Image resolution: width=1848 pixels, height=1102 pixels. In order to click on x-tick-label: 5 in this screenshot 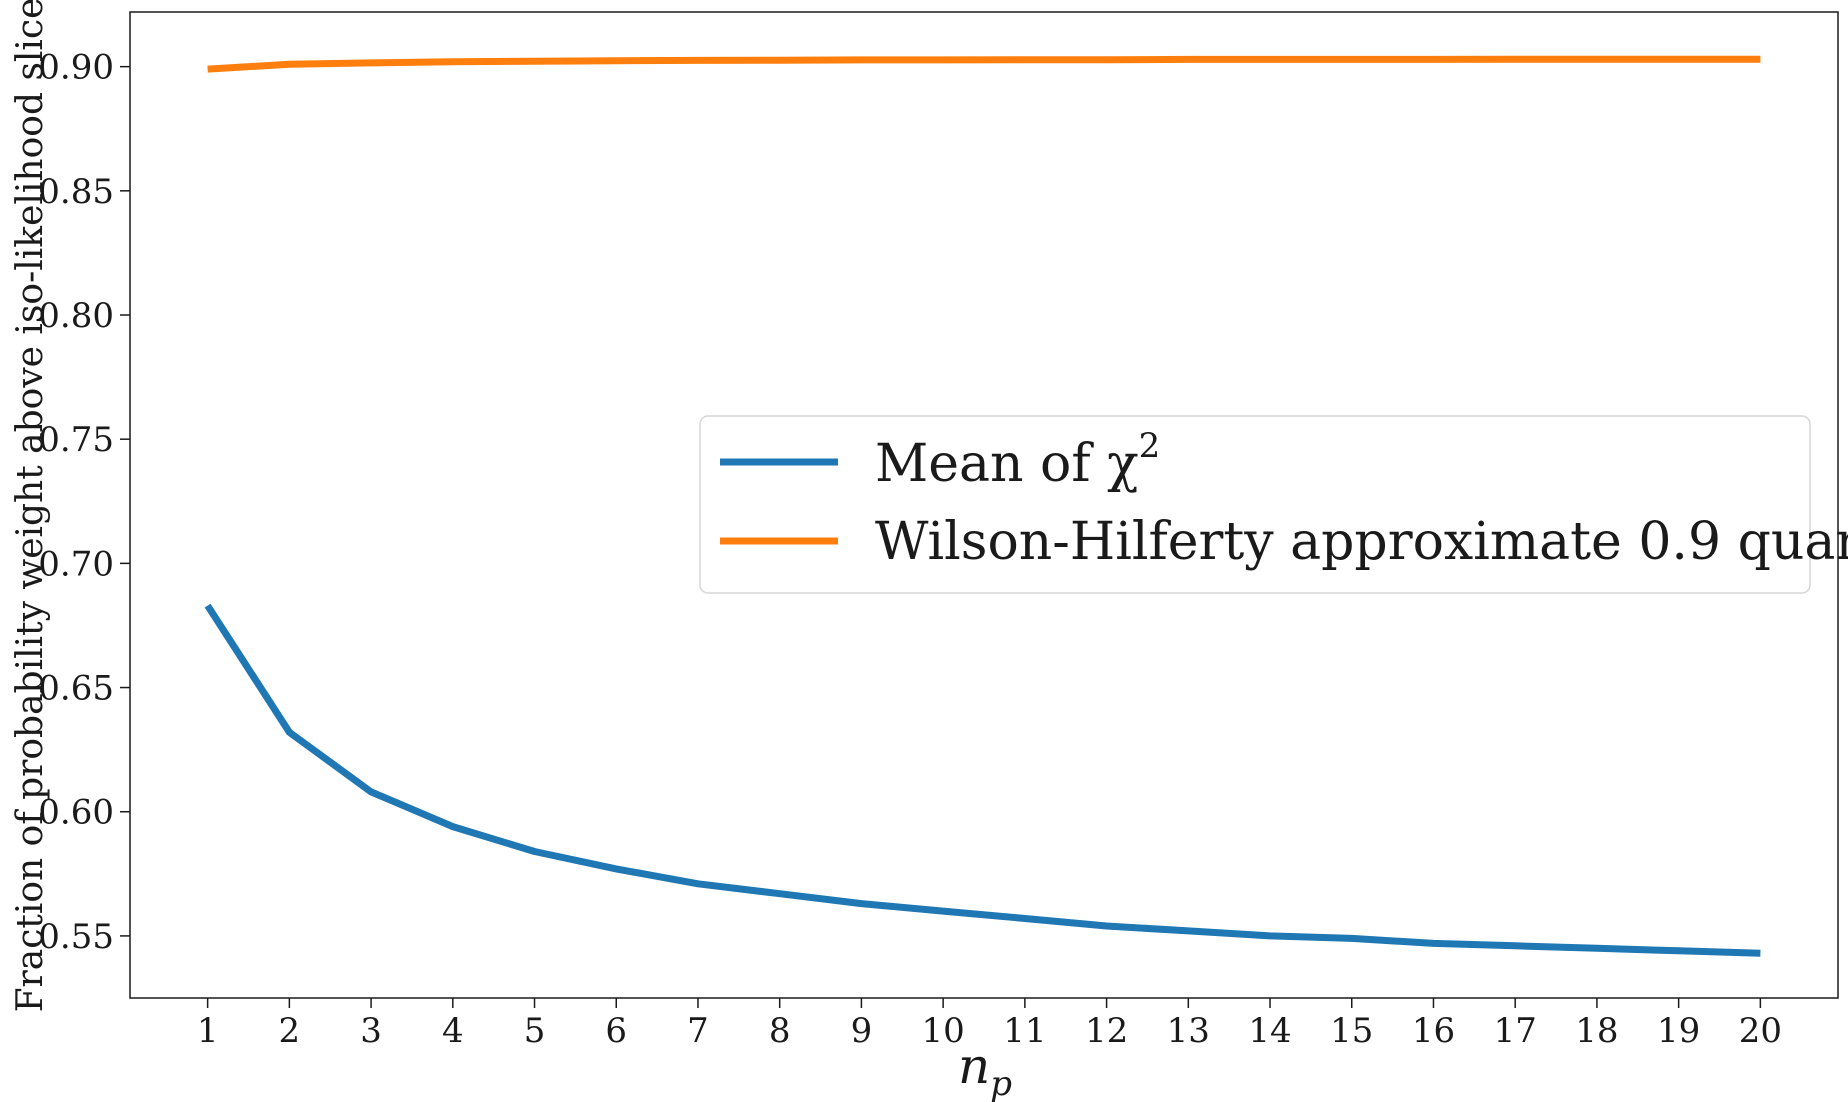, I will do `click(535, 1031)`.